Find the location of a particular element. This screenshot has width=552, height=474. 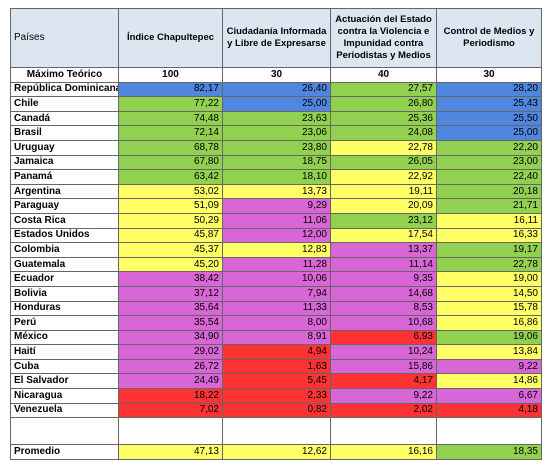

score-cell: 38,42 is located at coordinates (170, 279).